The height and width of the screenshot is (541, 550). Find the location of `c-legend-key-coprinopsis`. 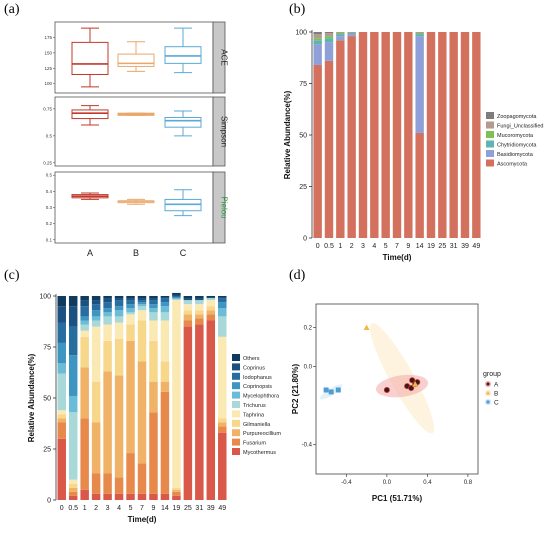

c-legend-key-coprinopsis is located at coordinates (236, 386).